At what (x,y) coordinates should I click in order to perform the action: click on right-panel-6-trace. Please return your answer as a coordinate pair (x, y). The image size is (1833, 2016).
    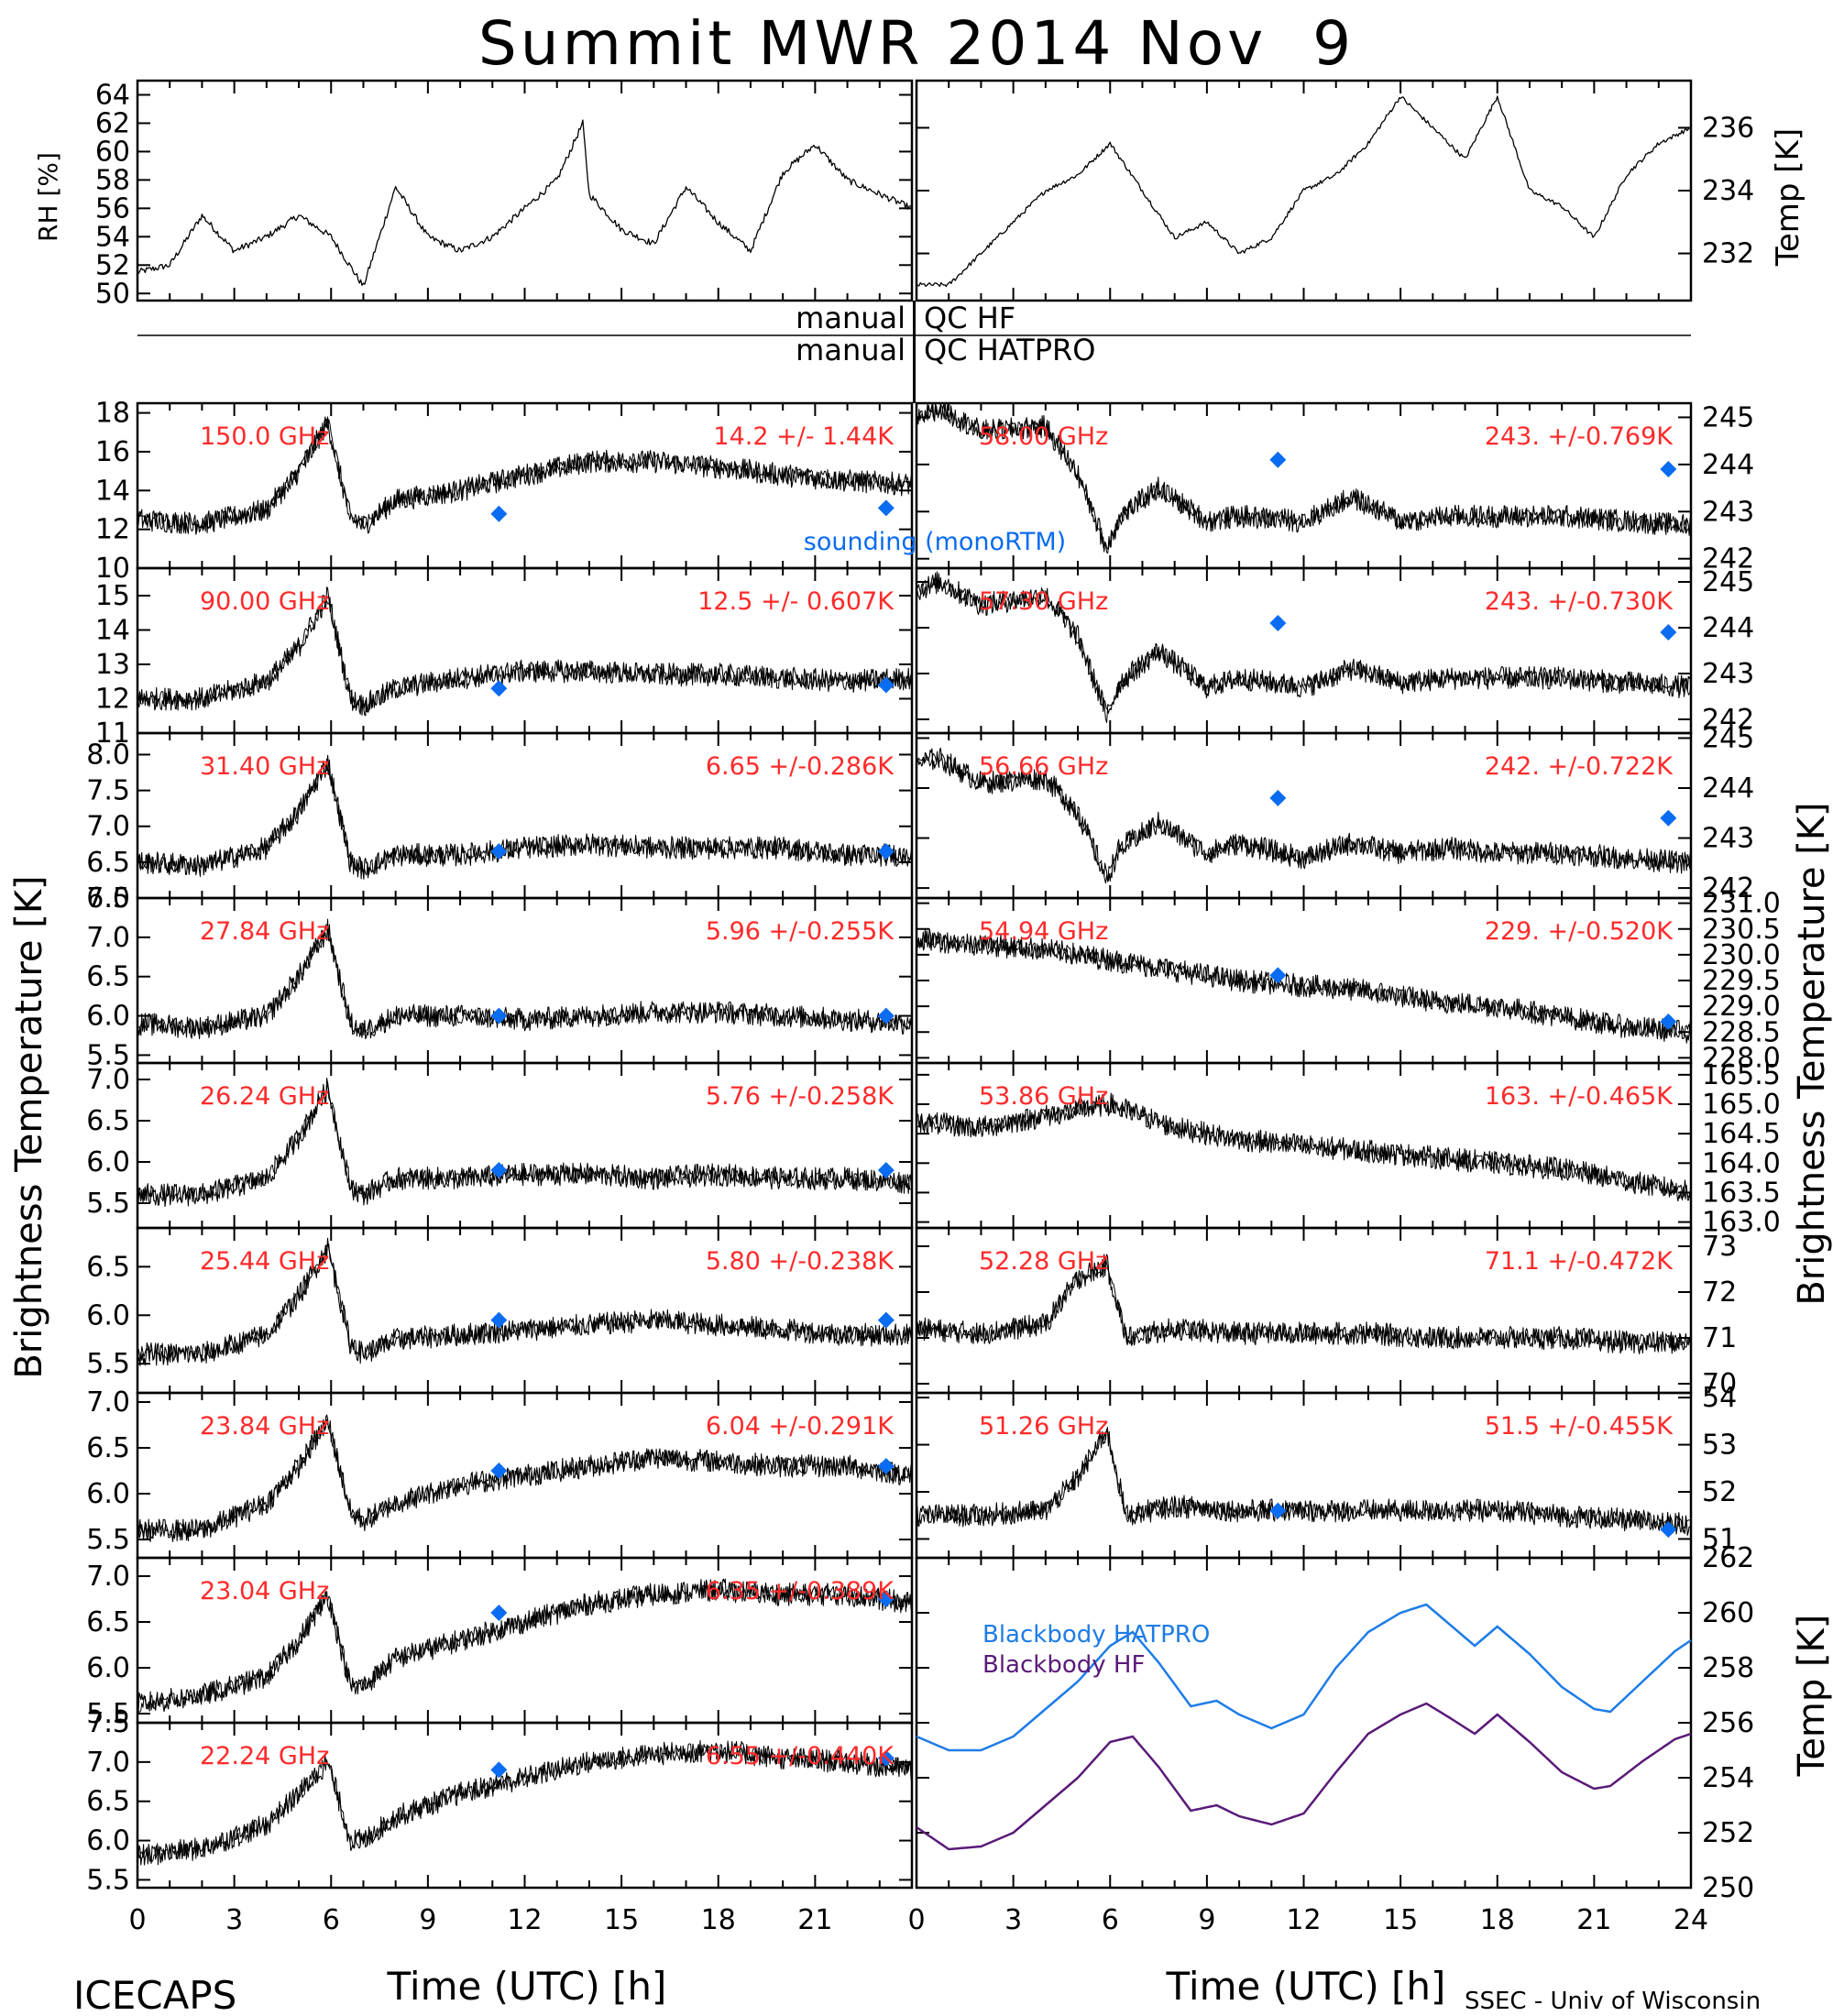
    Looking at the image, I should click on (1304, 1304).